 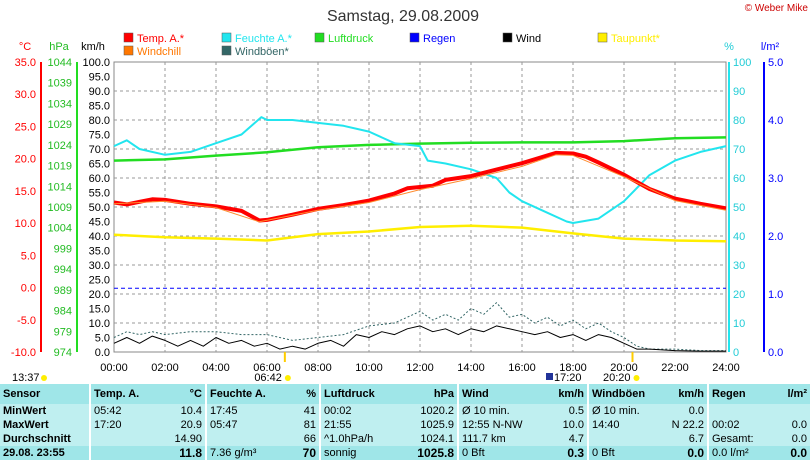 What do you see at coordinates (351, 39) in the screenshot?
I see `legend-label: Luftdruck` at bounding box center [351, 39].